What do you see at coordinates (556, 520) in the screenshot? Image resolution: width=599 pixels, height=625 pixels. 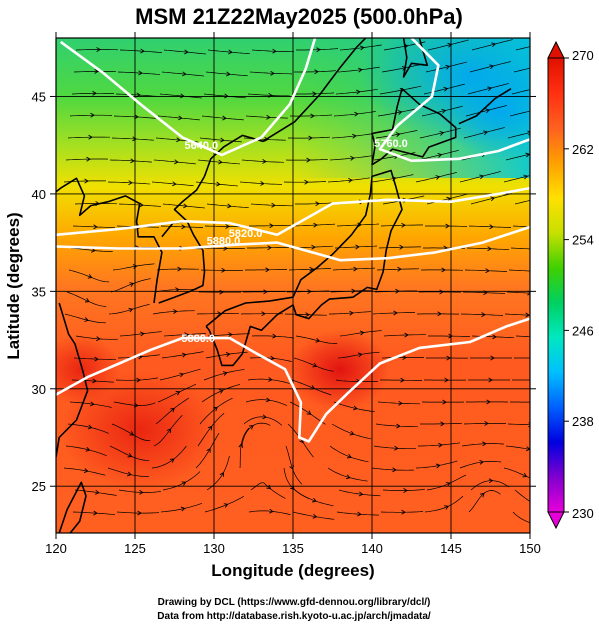 I see `colorbar-min-arrow` at bounding box center [556, 520].